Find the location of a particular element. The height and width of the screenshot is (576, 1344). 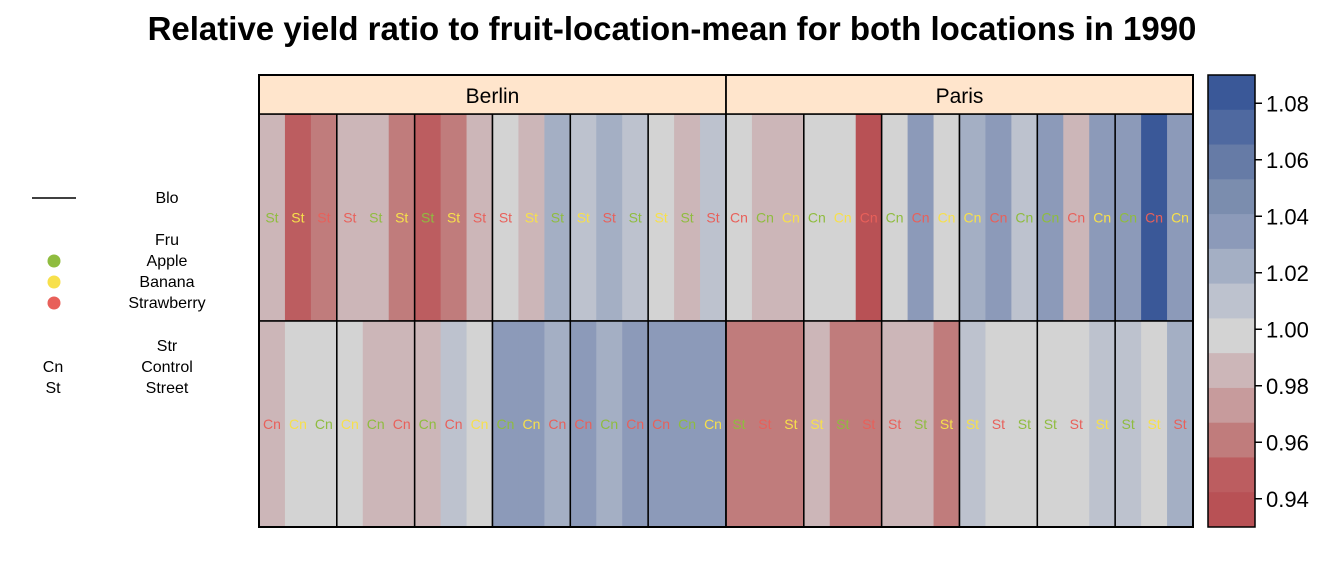

legend-fruit-label: Banana is located at coordinates (166, 282).